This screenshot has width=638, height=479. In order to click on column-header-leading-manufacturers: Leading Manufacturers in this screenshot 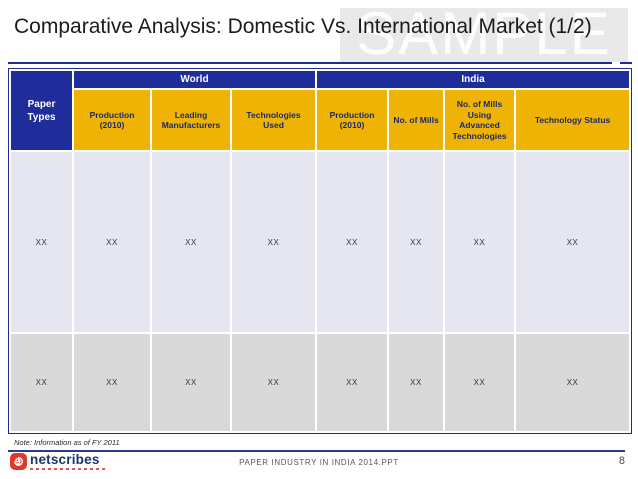, I will do `click(191, 120)`.